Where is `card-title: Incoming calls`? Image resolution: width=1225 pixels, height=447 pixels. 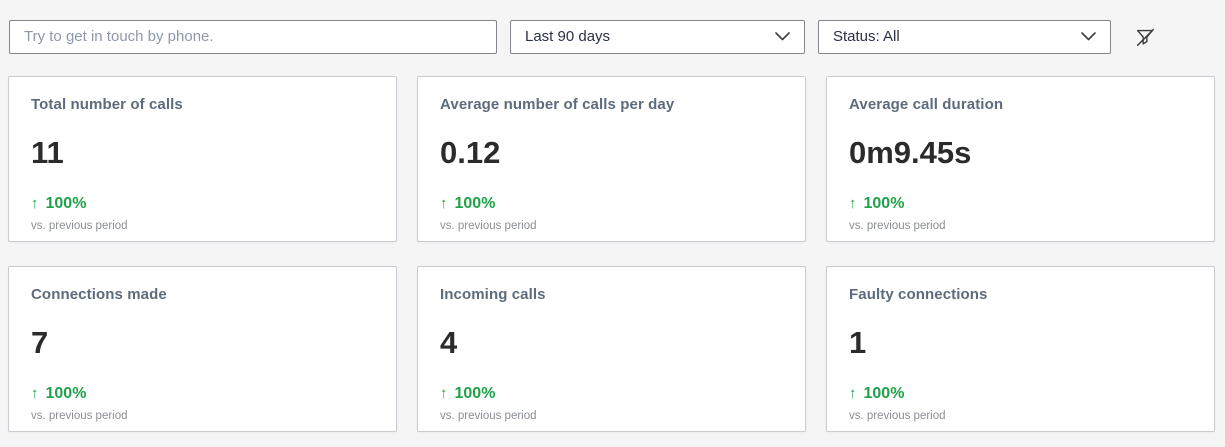
card-title: Incoming calls is located at coordinates (493, 294).